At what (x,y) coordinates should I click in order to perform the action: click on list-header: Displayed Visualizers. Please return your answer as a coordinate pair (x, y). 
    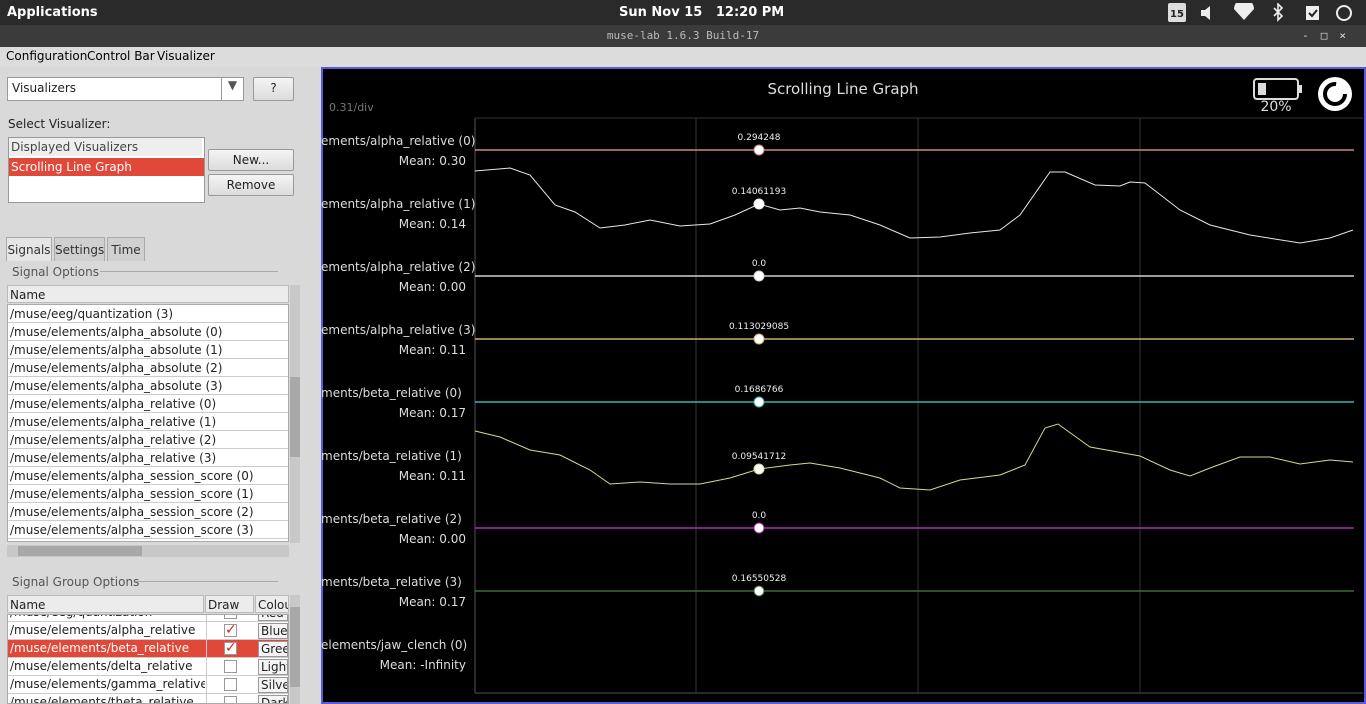
    Looking at the image, I should click on (105, 147).